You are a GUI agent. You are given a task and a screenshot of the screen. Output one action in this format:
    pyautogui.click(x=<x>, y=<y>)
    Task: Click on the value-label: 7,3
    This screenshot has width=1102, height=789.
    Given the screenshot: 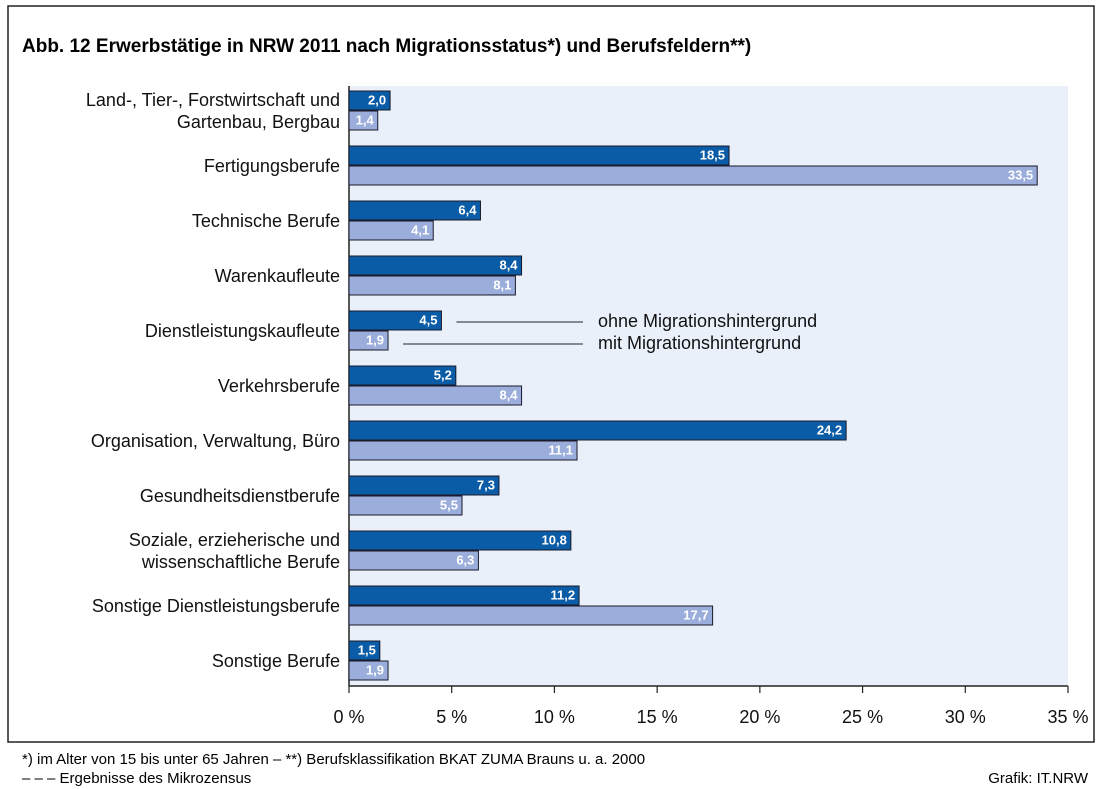 What is the action you would take?
    pyautogui.click(x=486, y=484)
    